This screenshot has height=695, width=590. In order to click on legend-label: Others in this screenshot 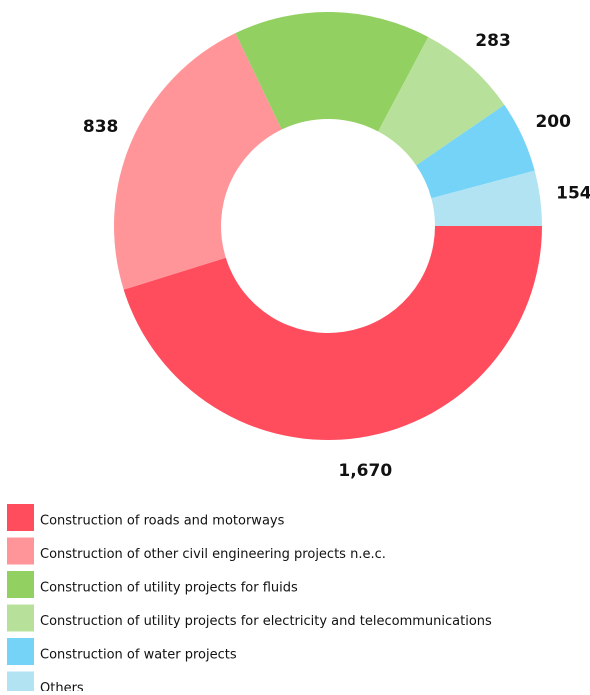, I will do `click(62, 686)`.